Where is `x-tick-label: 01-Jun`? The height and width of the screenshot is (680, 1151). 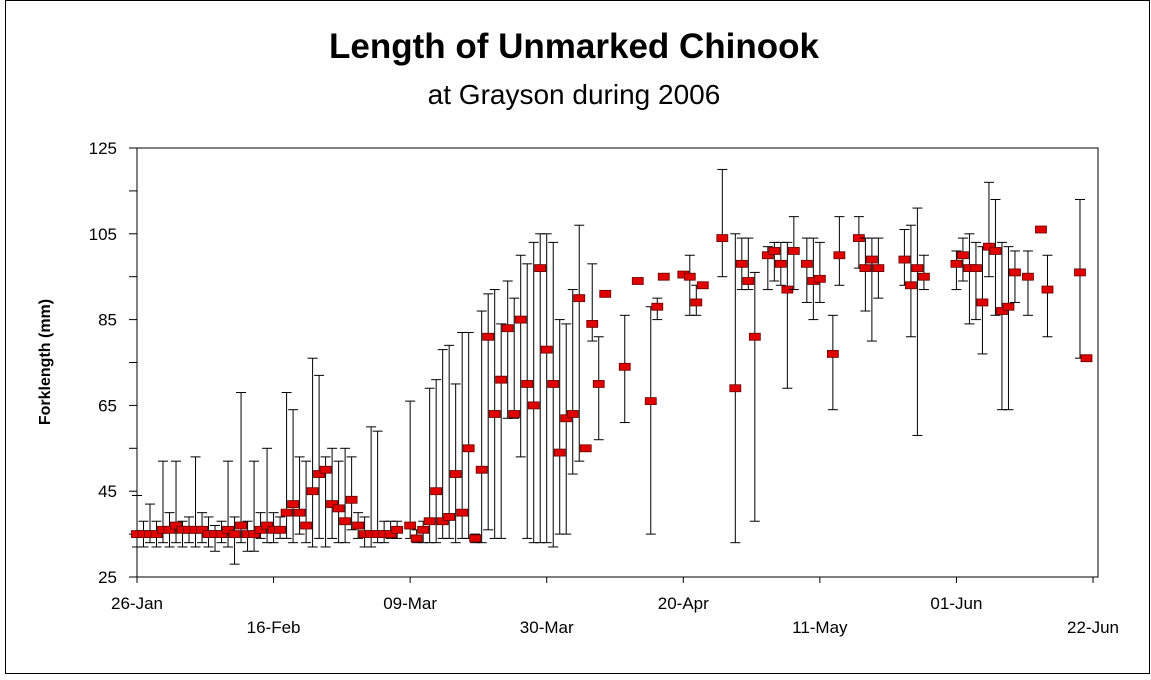
x-tick-label: 01-Jun is located at coordinates (956, 603).